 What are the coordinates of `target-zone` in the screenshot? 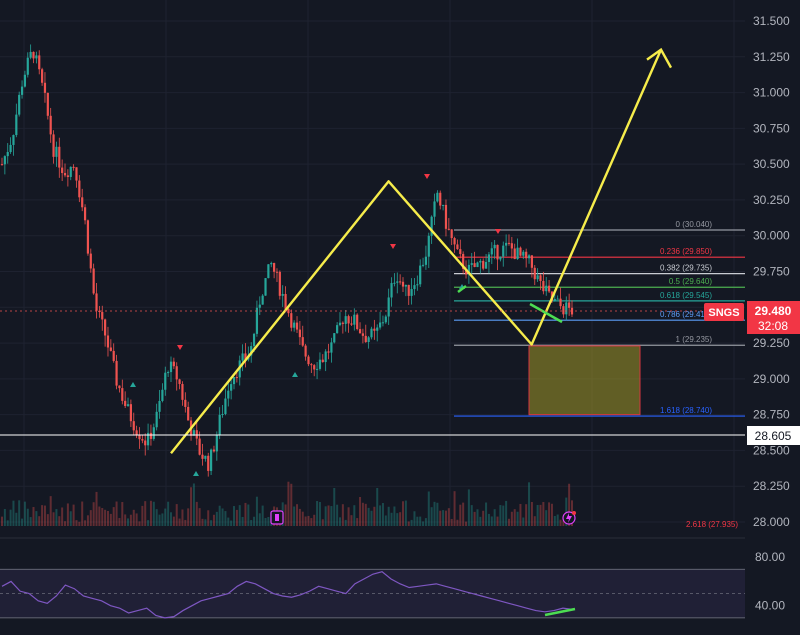 It's located at (584, 380).